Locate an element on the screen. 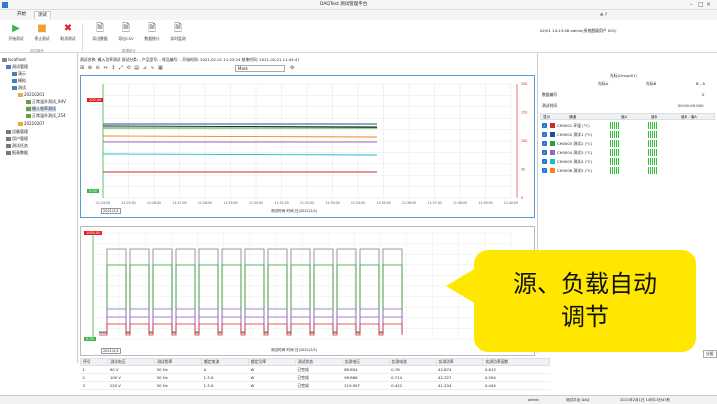 The height and width of the screenshot is (404, 717). tree-item-user-mgmt: 用户管理 is located at coordinates (17, 139).